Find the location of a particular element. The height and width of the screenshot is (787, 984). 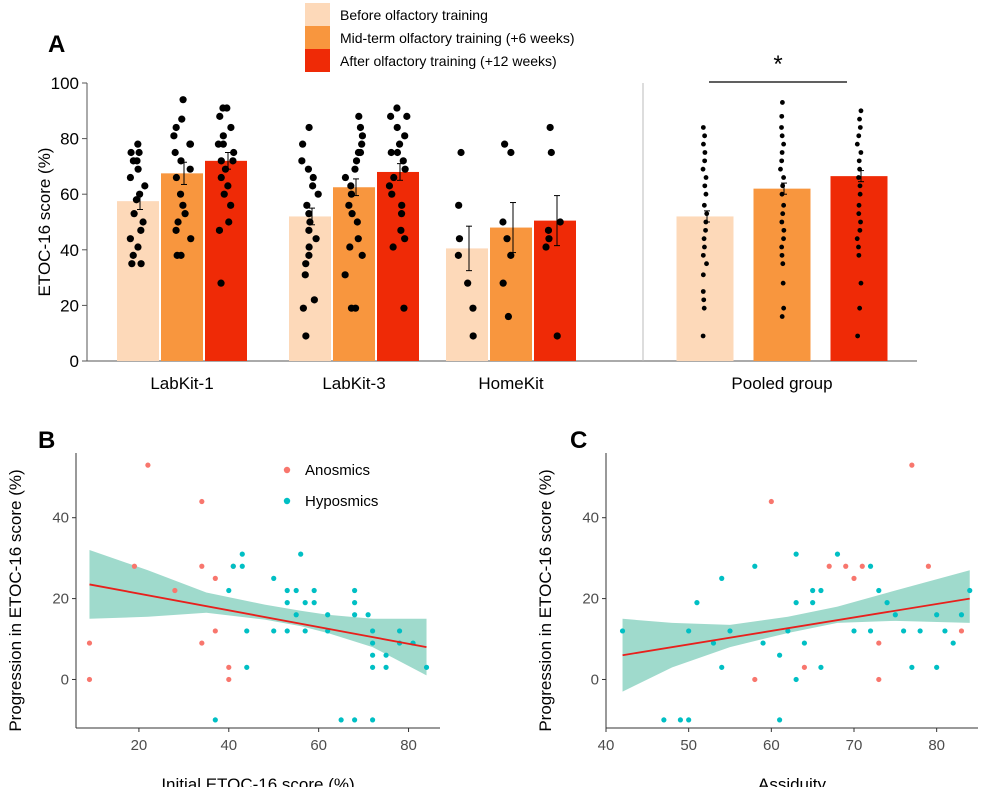

y-tick-label: 0 is located at coordinates (65, 679).